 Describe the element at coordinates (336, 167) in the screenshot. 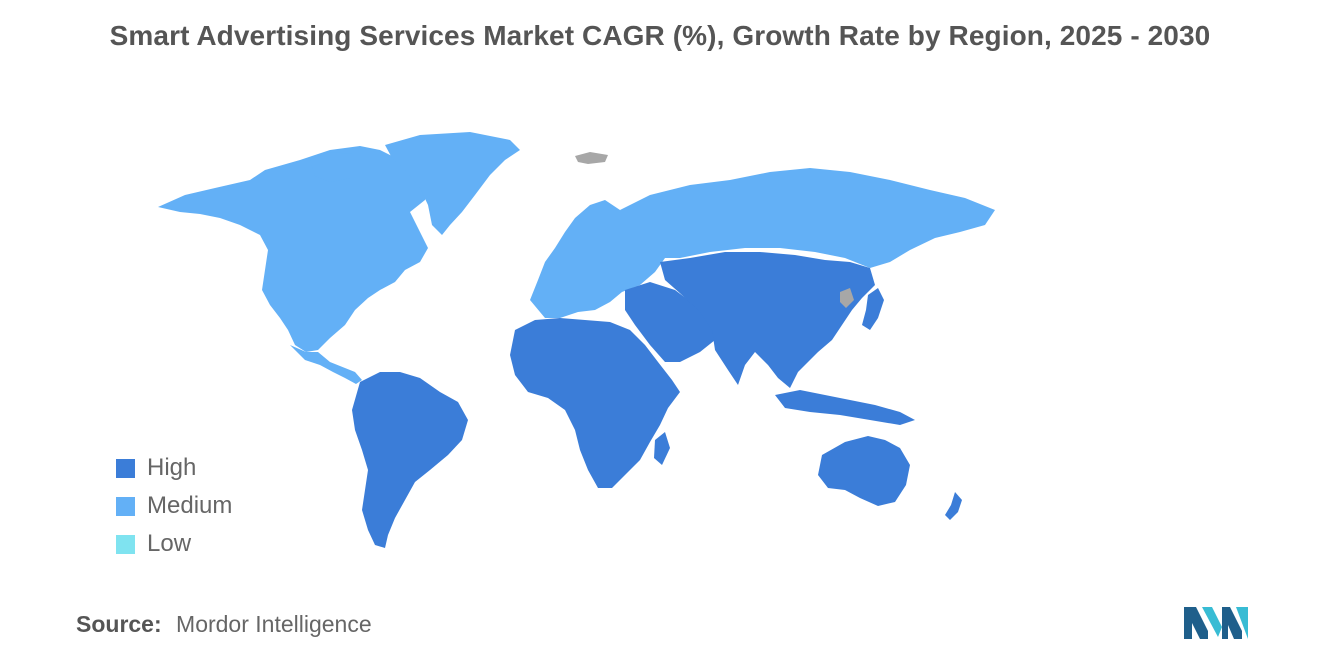

I see `region-arctic-islands` at that location.